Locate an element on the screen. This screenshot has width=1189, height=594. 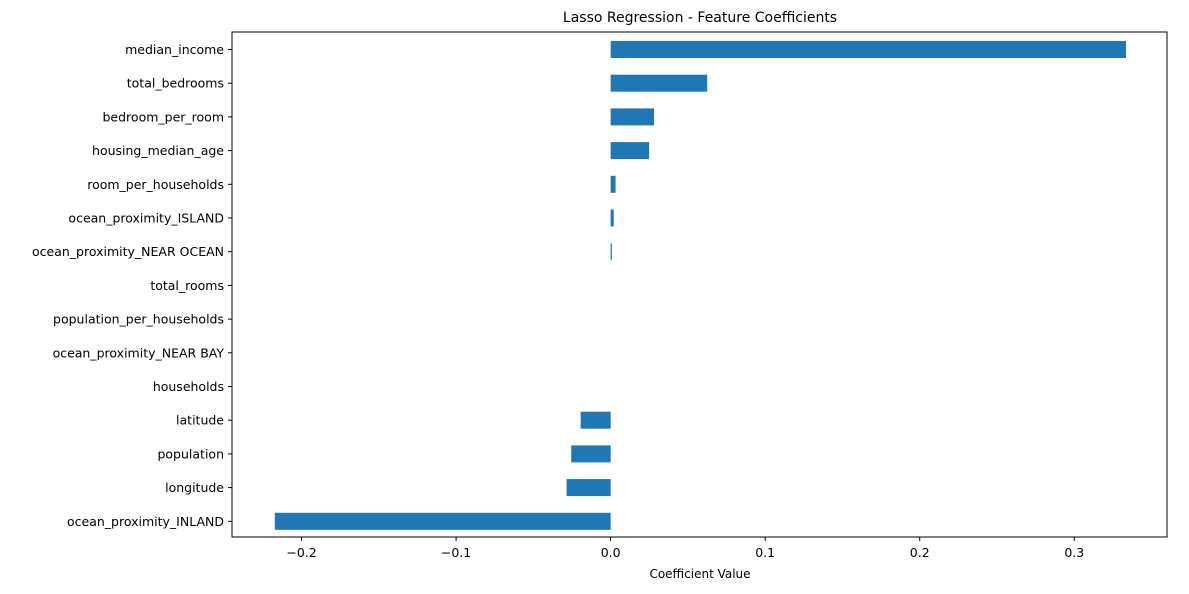
x-axis-ticks: −0.2 −0.1 0.0 0.1 0.2 0.3 is located at coordinates (685, 548).